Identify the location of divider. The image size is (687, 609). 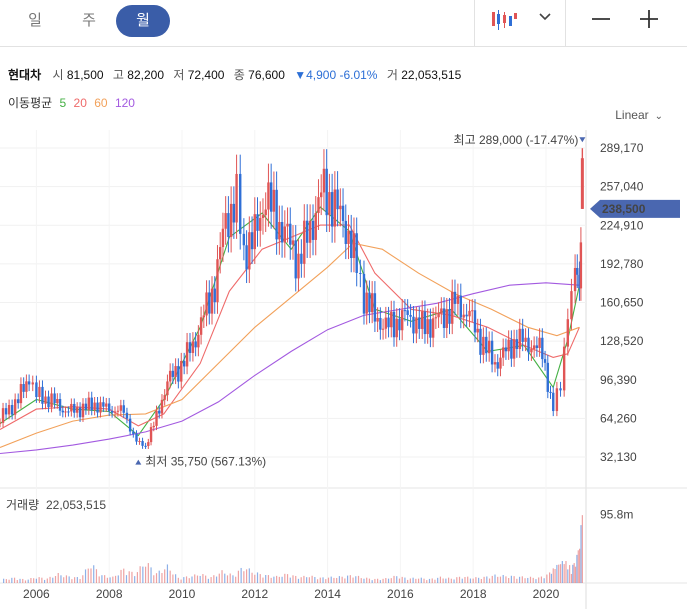
(565, 23).